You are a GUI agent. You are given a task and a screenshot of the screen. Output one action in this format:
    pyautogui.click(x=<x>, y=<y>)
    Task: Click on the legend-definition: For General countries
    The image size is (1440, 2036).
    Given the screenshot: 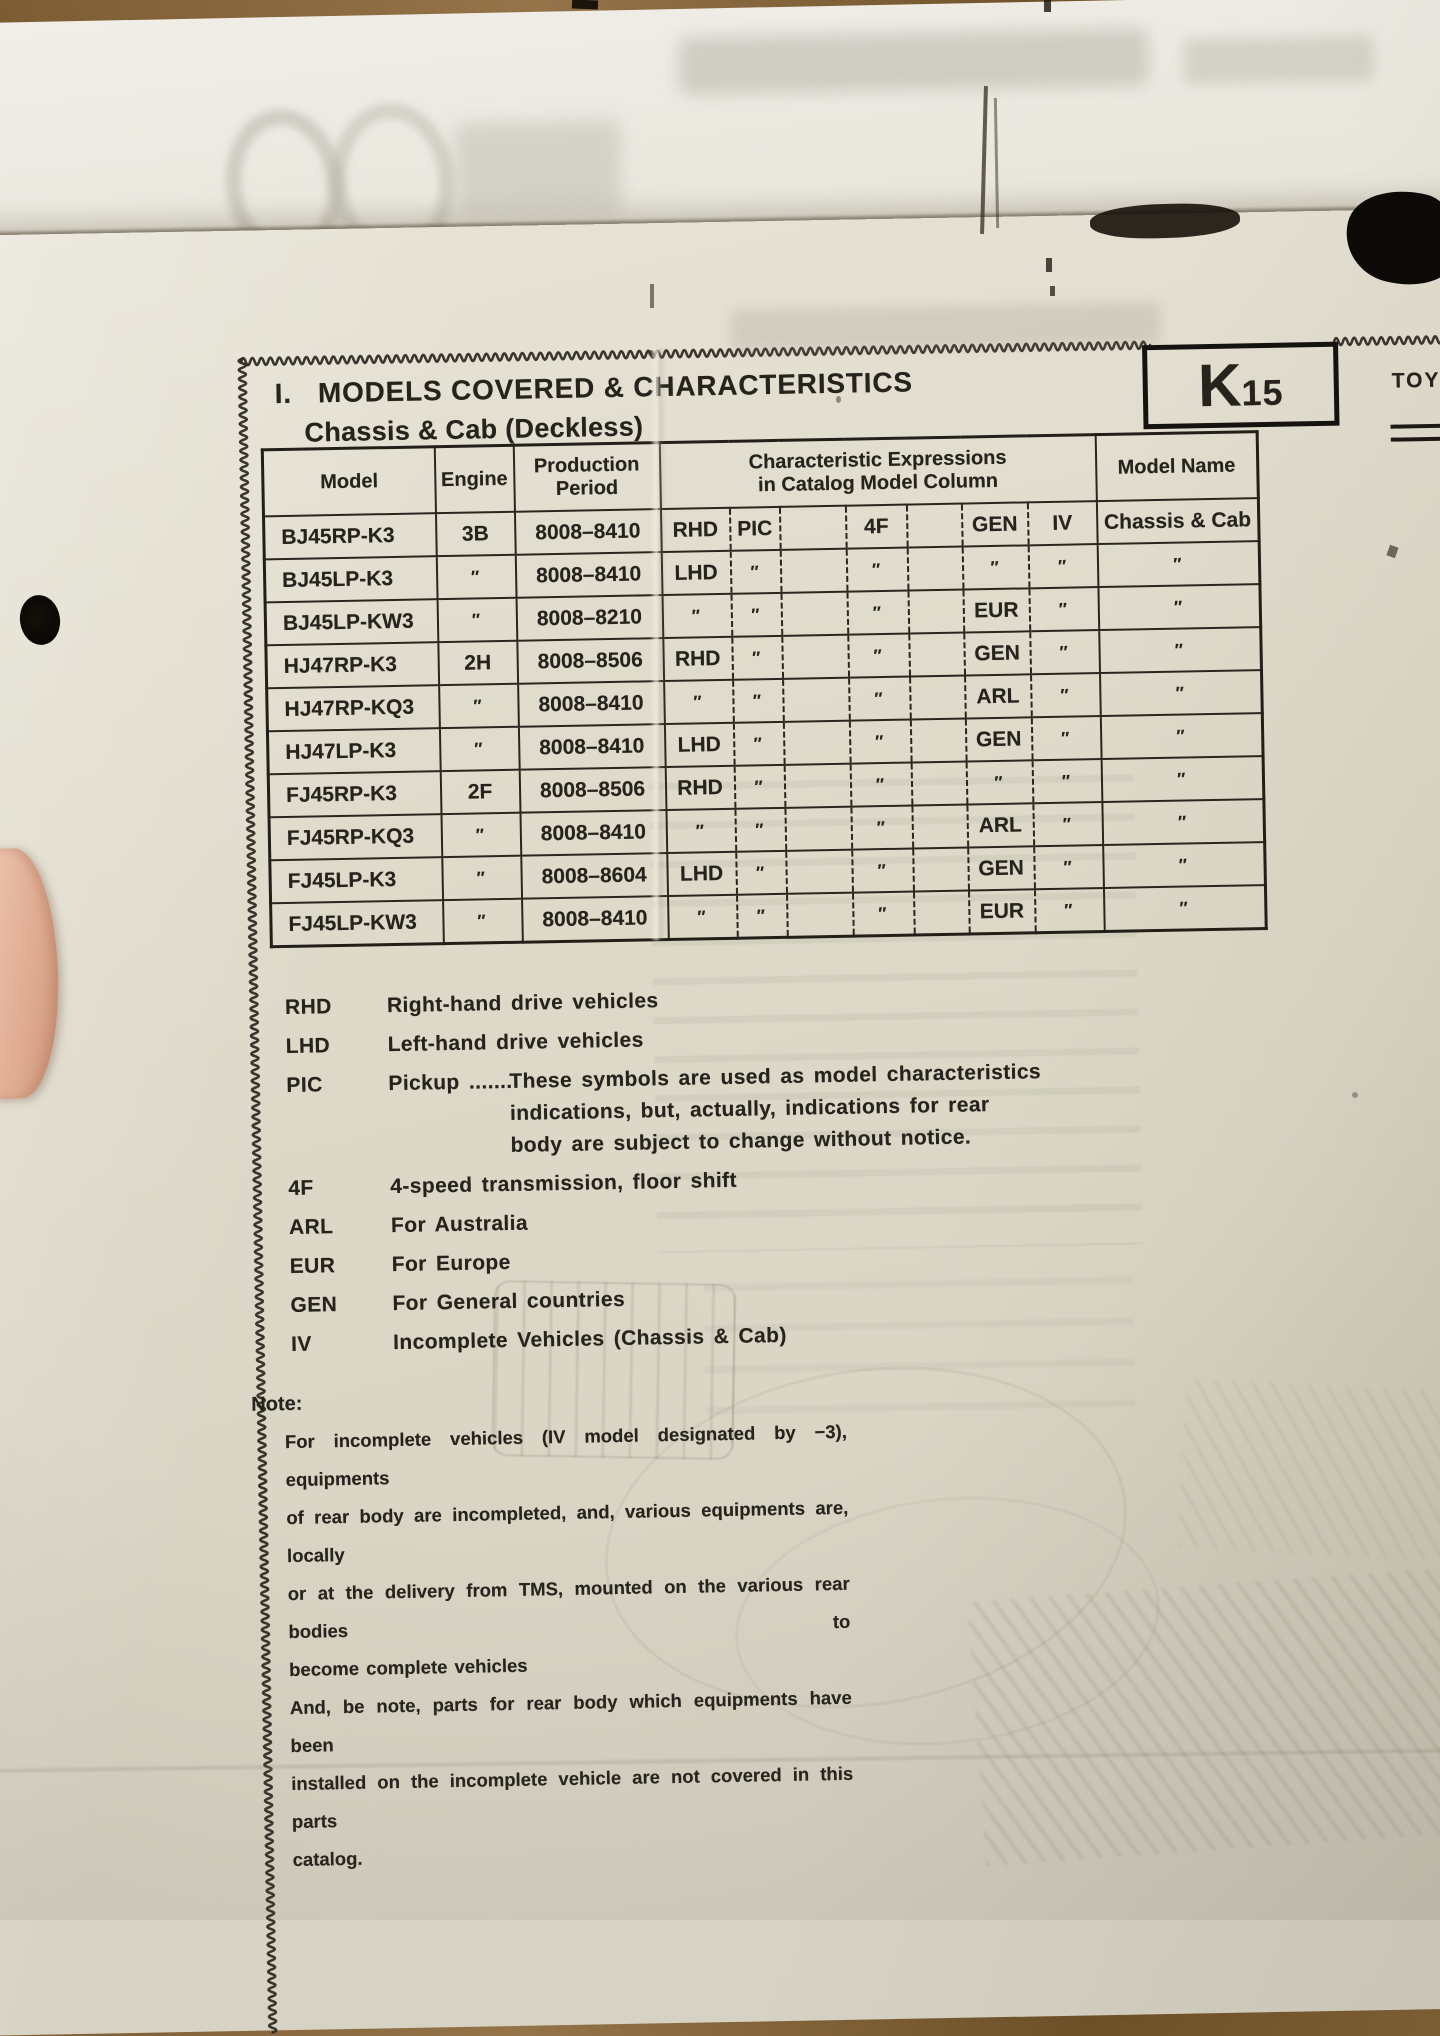 What is the action you would take?
    pyautogui.click(x=508, y=1302)
    